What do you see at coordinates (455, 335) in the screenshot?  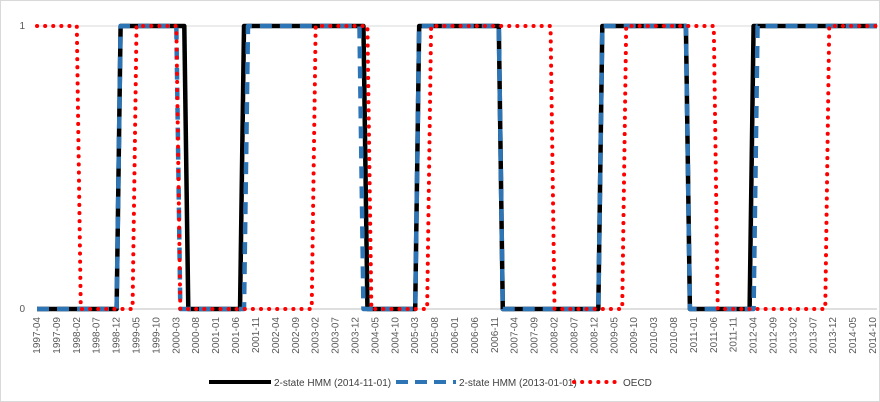 I see `x-tick-label: 2006-01` at bounding box center [455, 335].